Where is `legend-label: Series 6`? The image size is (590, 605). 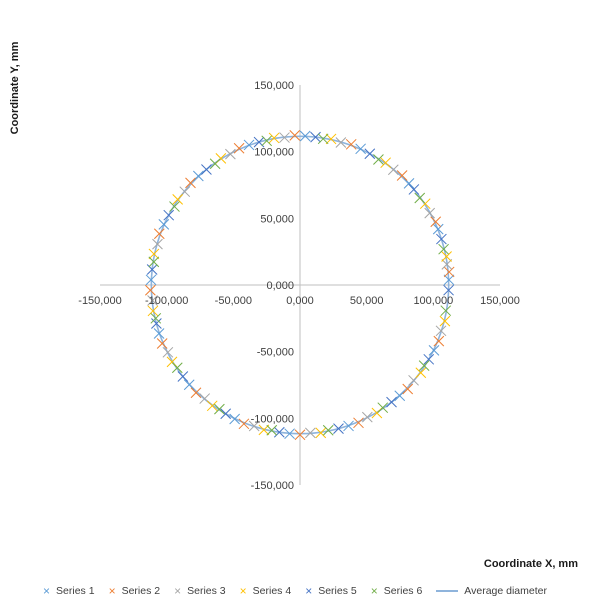
legend-label: Series 6 is located at coordinates (403, 591).